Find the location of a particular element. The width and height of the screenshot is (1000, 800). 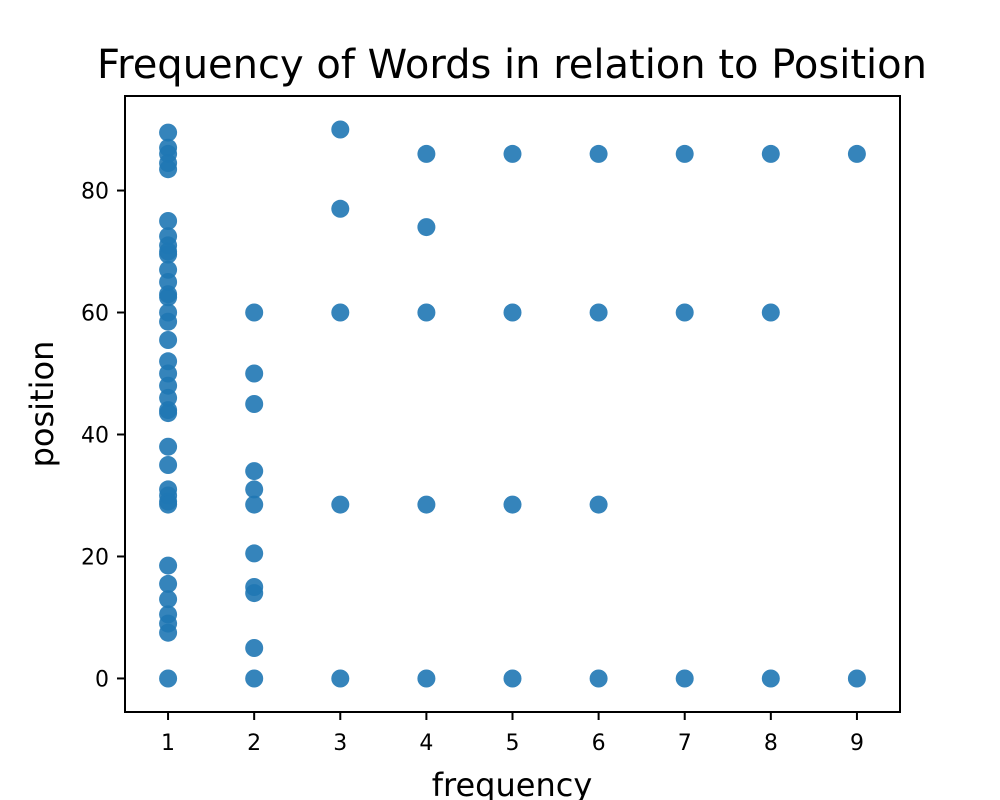

y-tick-label: 40 is located at coordinates (95, 435).